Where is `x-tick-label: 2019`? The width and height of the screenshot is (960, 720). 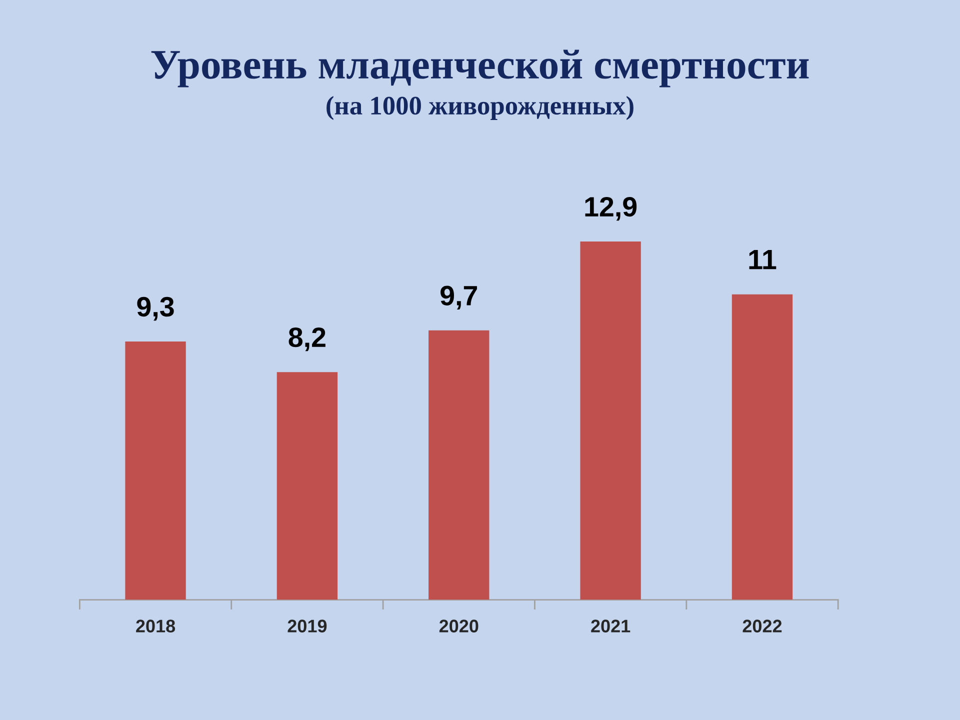
x-tick-label: 2019 is located at coordinates (307, 626).